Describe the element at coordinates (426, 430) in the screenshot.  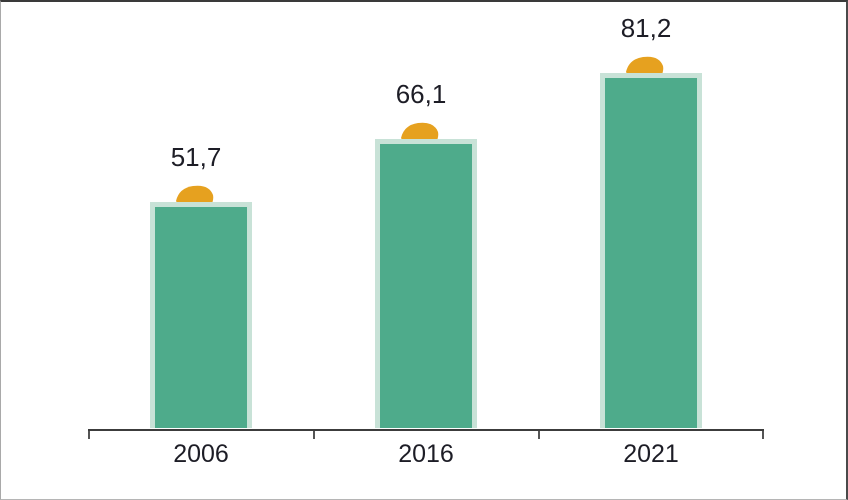
I see `x-axis-line` at that location.